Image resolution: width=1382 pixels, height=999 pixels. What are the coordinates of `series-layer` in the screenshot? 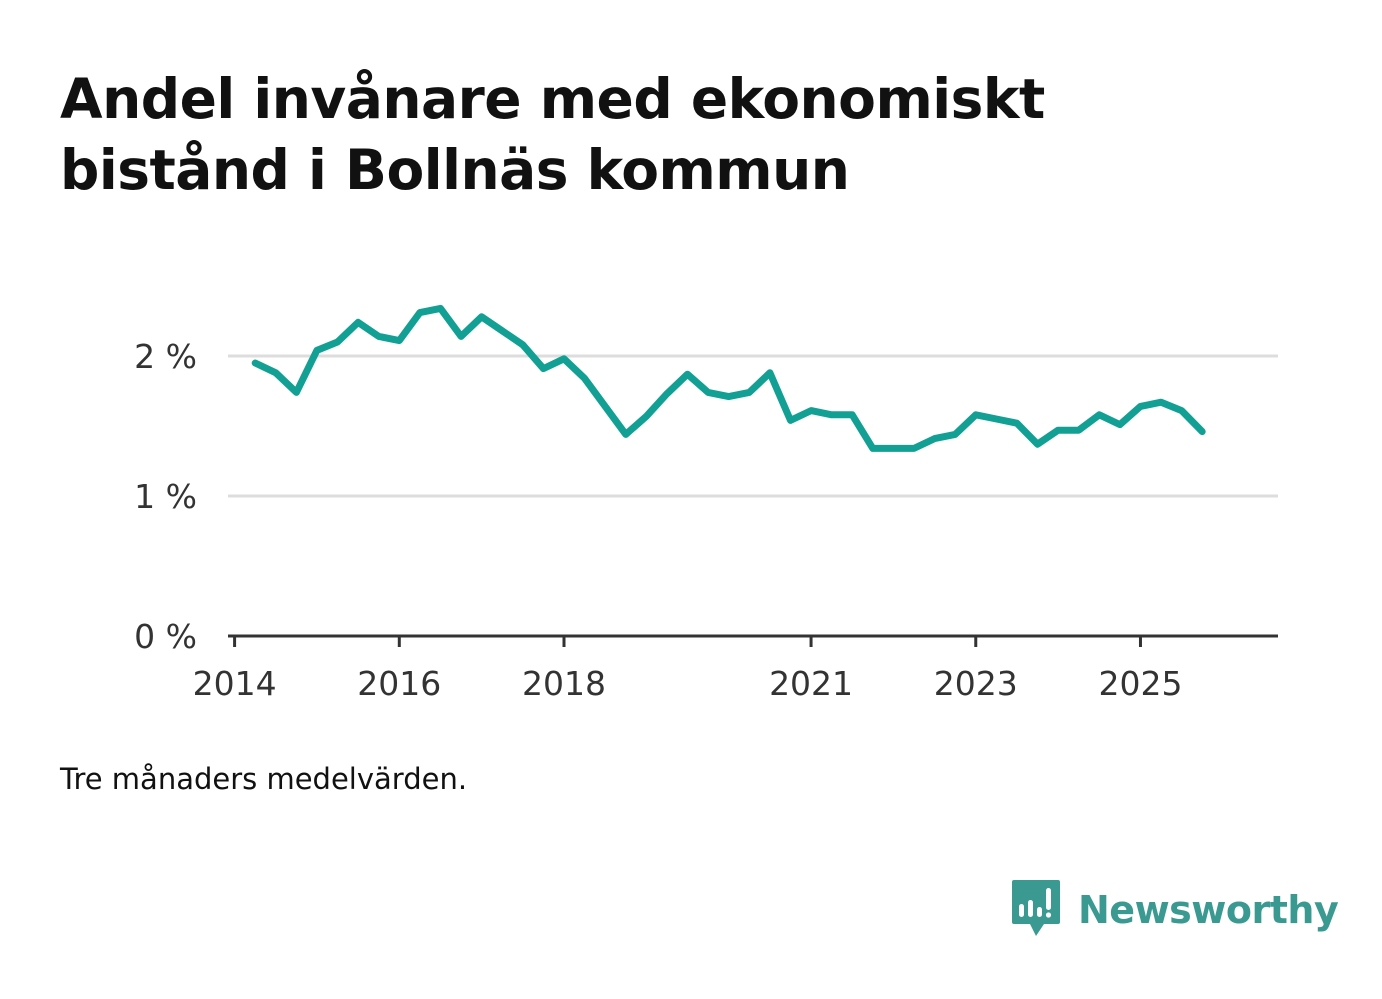 It's located at (728, 378).